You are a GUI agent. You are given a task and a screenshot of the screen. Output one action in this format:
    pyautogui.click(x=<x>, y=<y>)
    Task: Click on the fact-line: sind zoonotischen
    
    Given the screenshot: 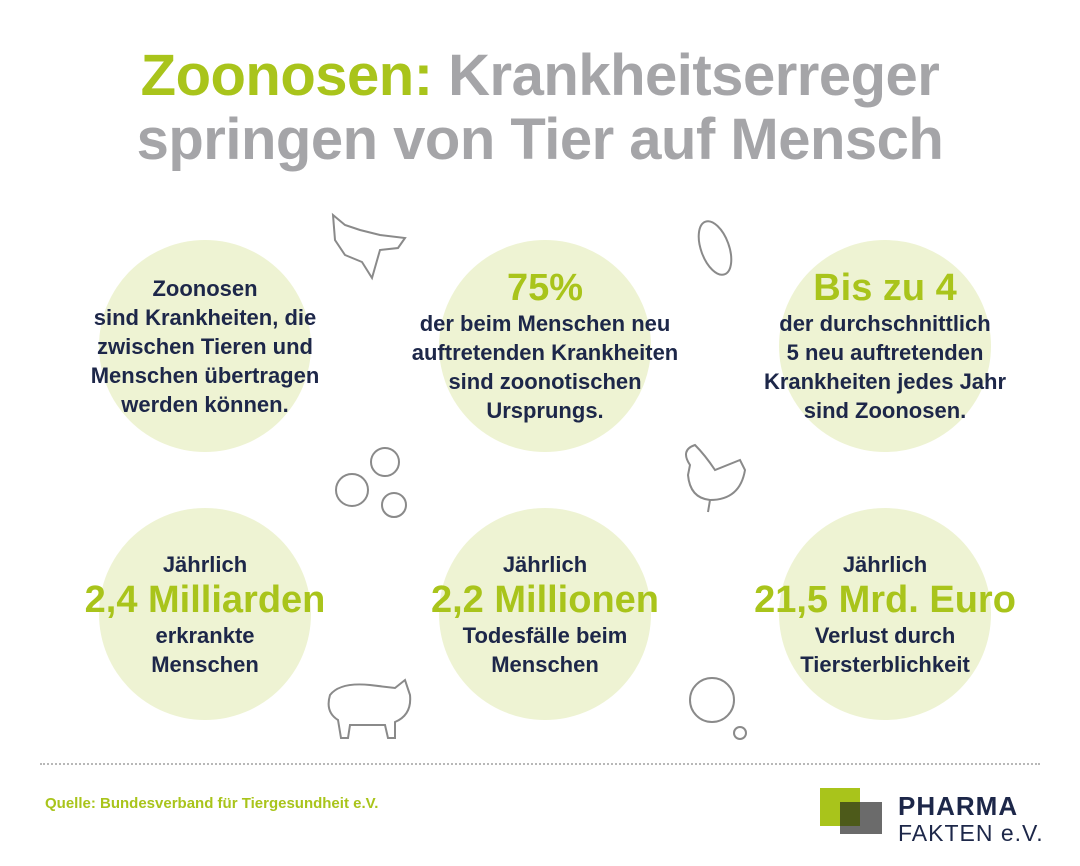 What is the action you would take?
    pyautogui.click(x=545, y=381)
    